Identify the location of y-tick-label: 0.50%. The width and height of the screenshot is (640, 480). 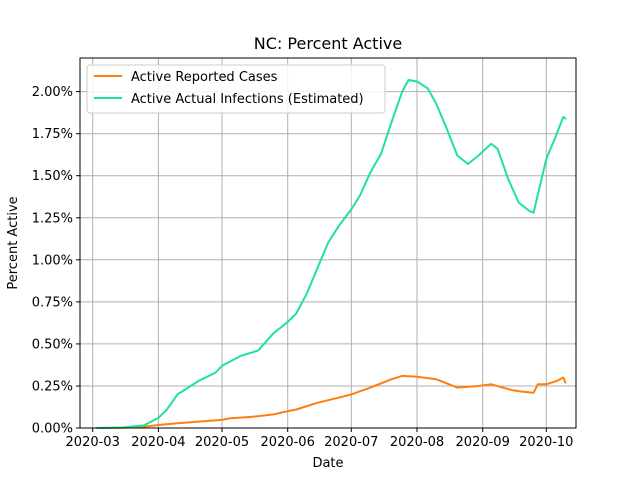
(52, 344).